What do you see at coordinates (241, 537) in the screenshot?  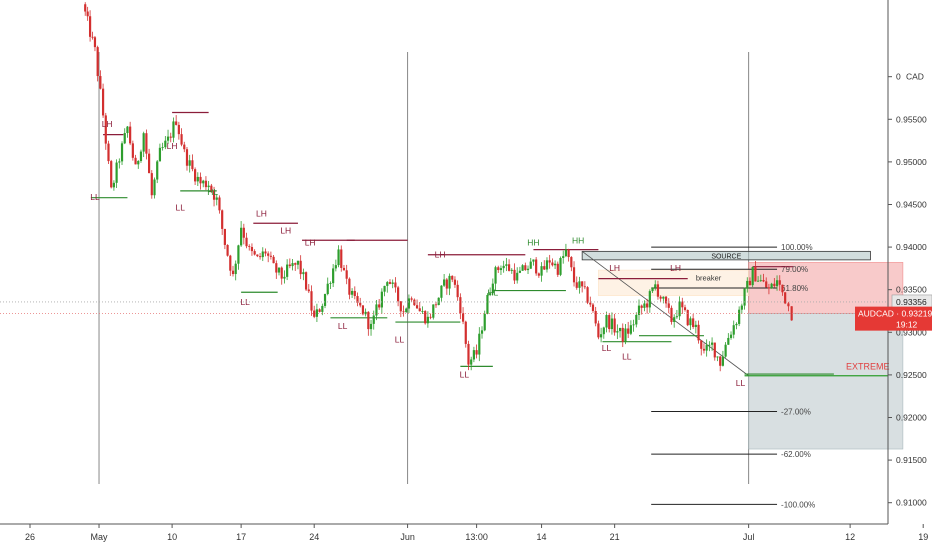 I see `x-tick-label: 17` at bounding box center [241, 537].